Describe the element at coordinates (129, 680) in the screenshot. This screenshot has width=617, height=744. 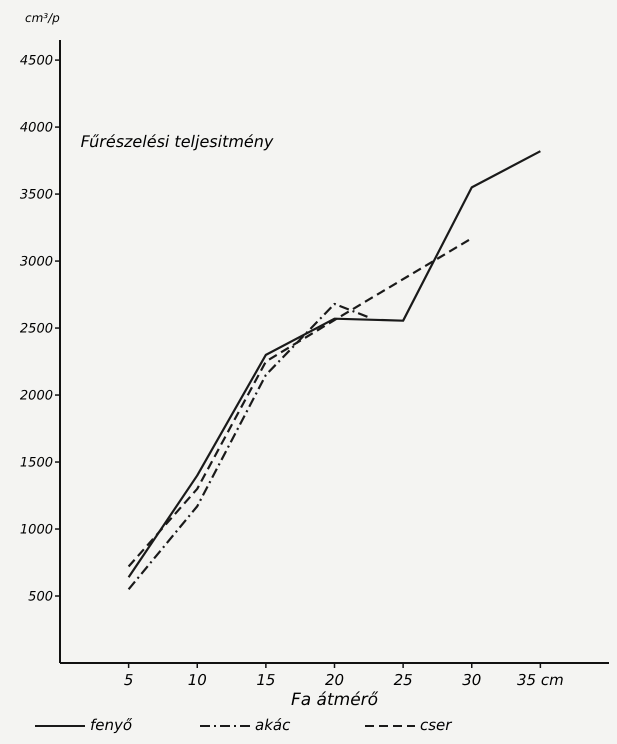
I see `x-tick-label: 5` at that location.